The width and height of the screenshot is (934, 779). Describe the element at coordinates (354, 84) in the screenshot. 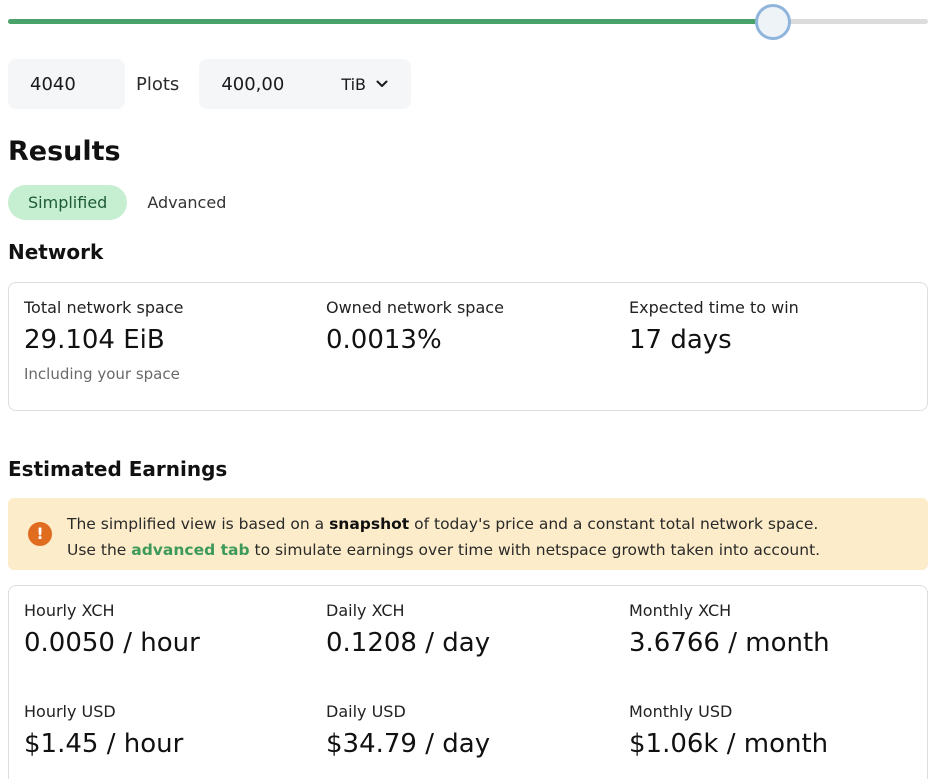

I see `unit-select-value: TiB` at that location.